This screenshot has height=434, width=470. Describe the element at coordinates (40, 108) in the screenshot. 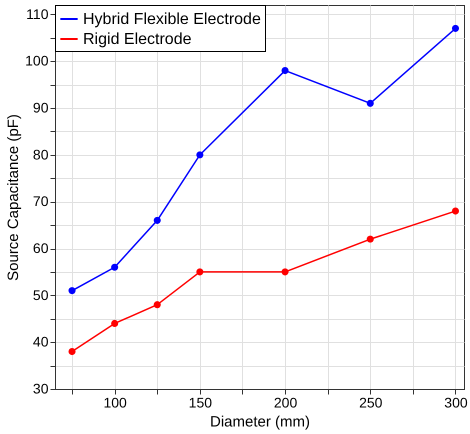

I see `y-tick-label: 90` at that location.